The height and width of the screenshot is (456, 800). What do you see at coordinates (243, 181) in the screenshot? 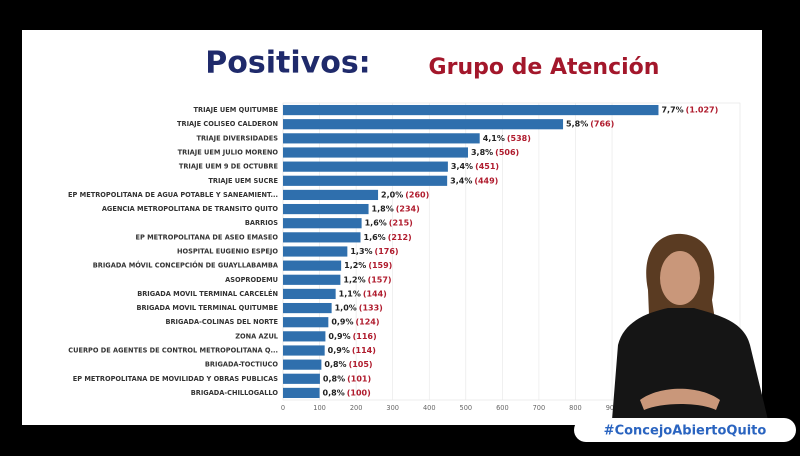
I see `y-tick-label: TRIAJE UEM SUCRE` at bounding box center [243, 181].